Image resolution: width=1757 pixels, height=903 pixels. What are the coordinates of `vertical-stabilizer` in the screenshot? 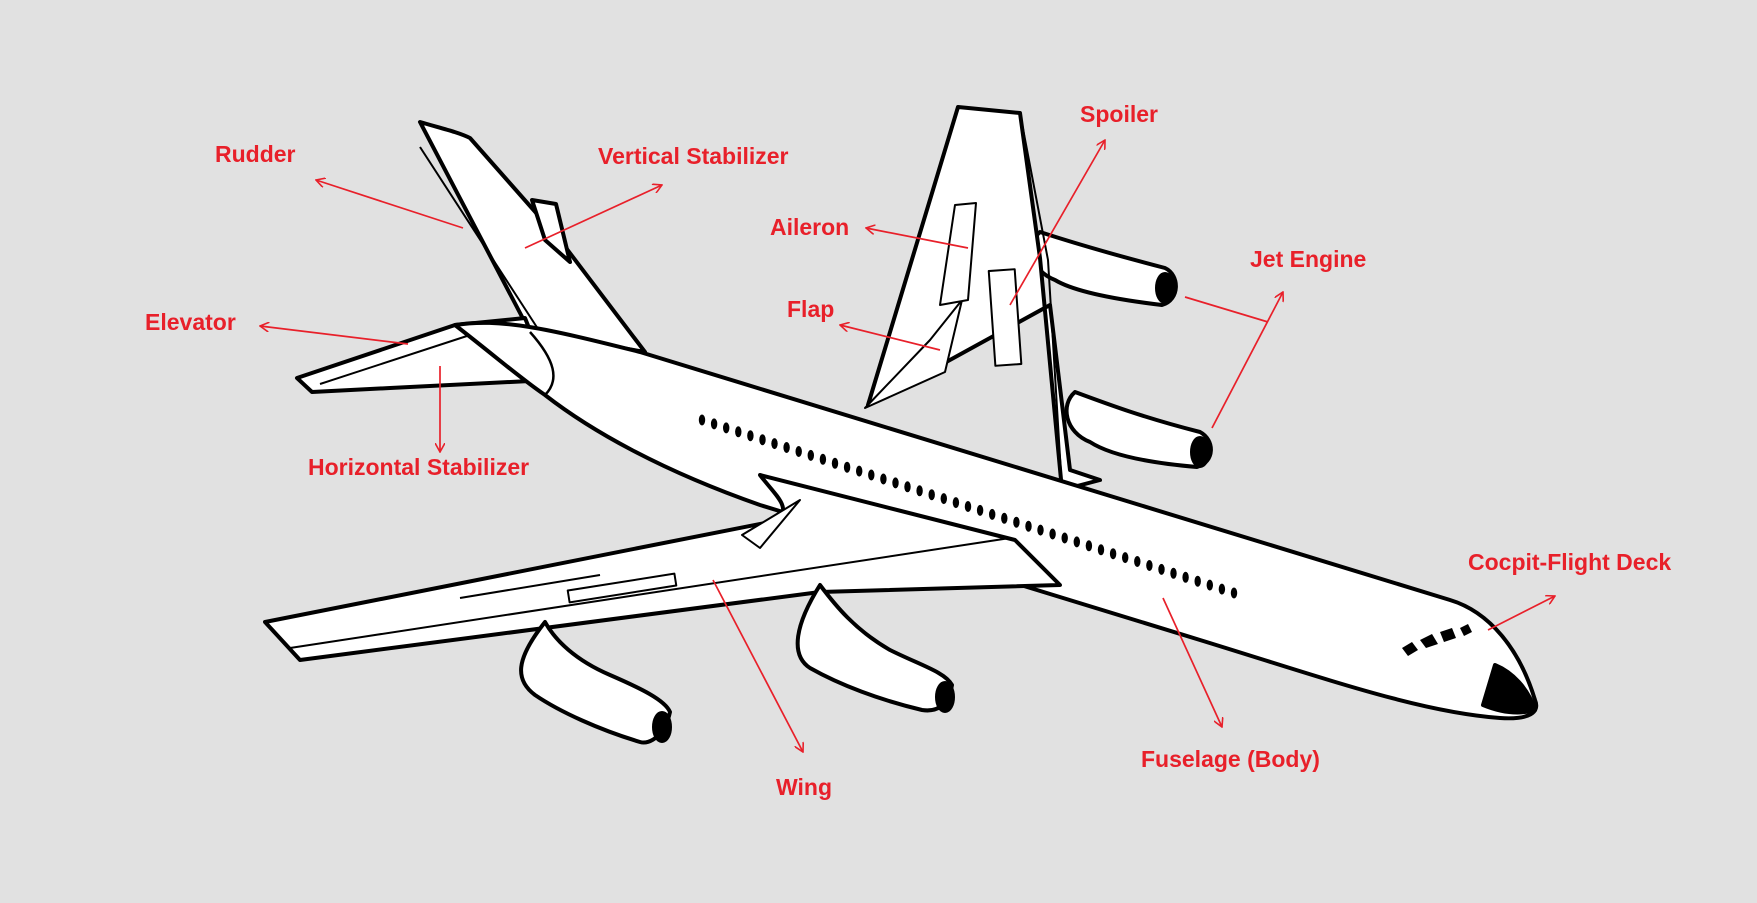 It's located at (532, 237).